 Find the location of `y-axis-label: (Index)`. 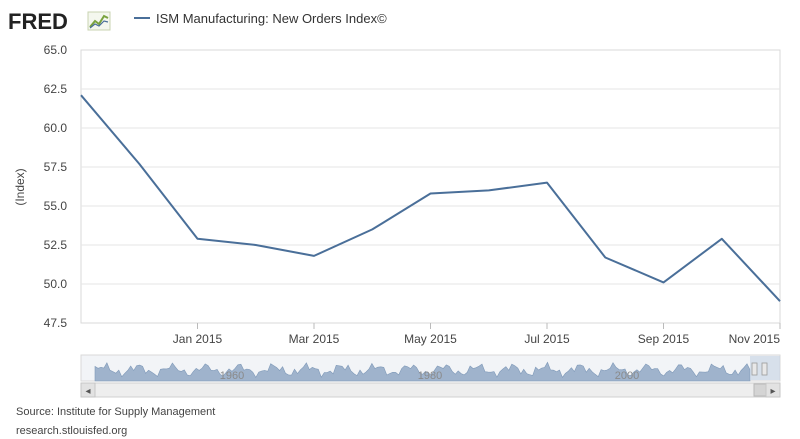

y-axis-label: (Index) is located at coordinates (20, 186).